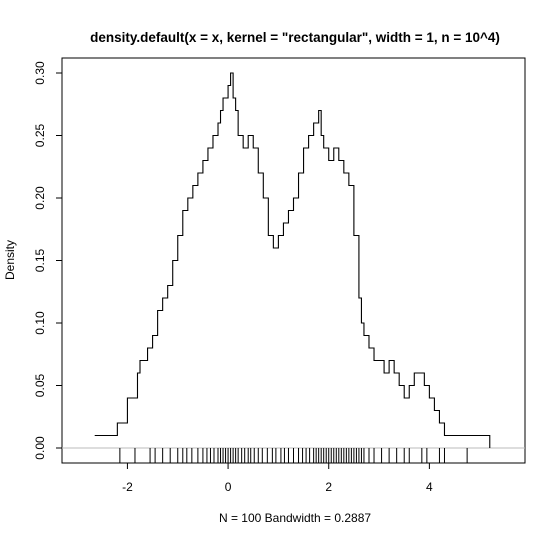 Image resolution: width=540 pixels, height=540 pixels. I want to click on y-tick-label: 0.10, so click(40, 323).